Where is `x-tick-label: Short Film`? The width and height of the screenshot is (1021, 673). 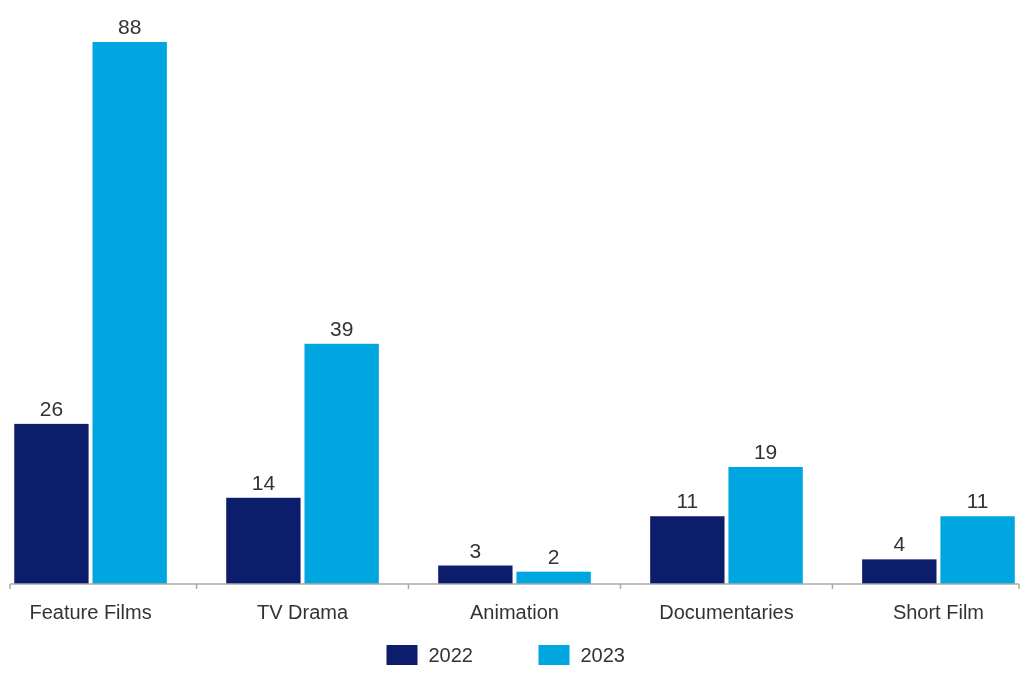 x-tick-label: Short Film is located at coordinates (938, 612).